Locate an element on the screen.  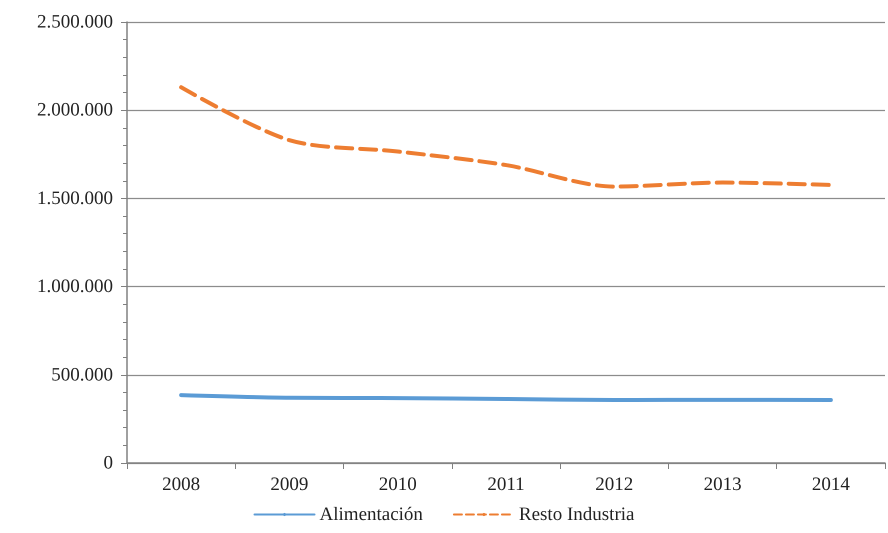
y-tick-label: 2.500.000 is located at coordinates (75, 22).